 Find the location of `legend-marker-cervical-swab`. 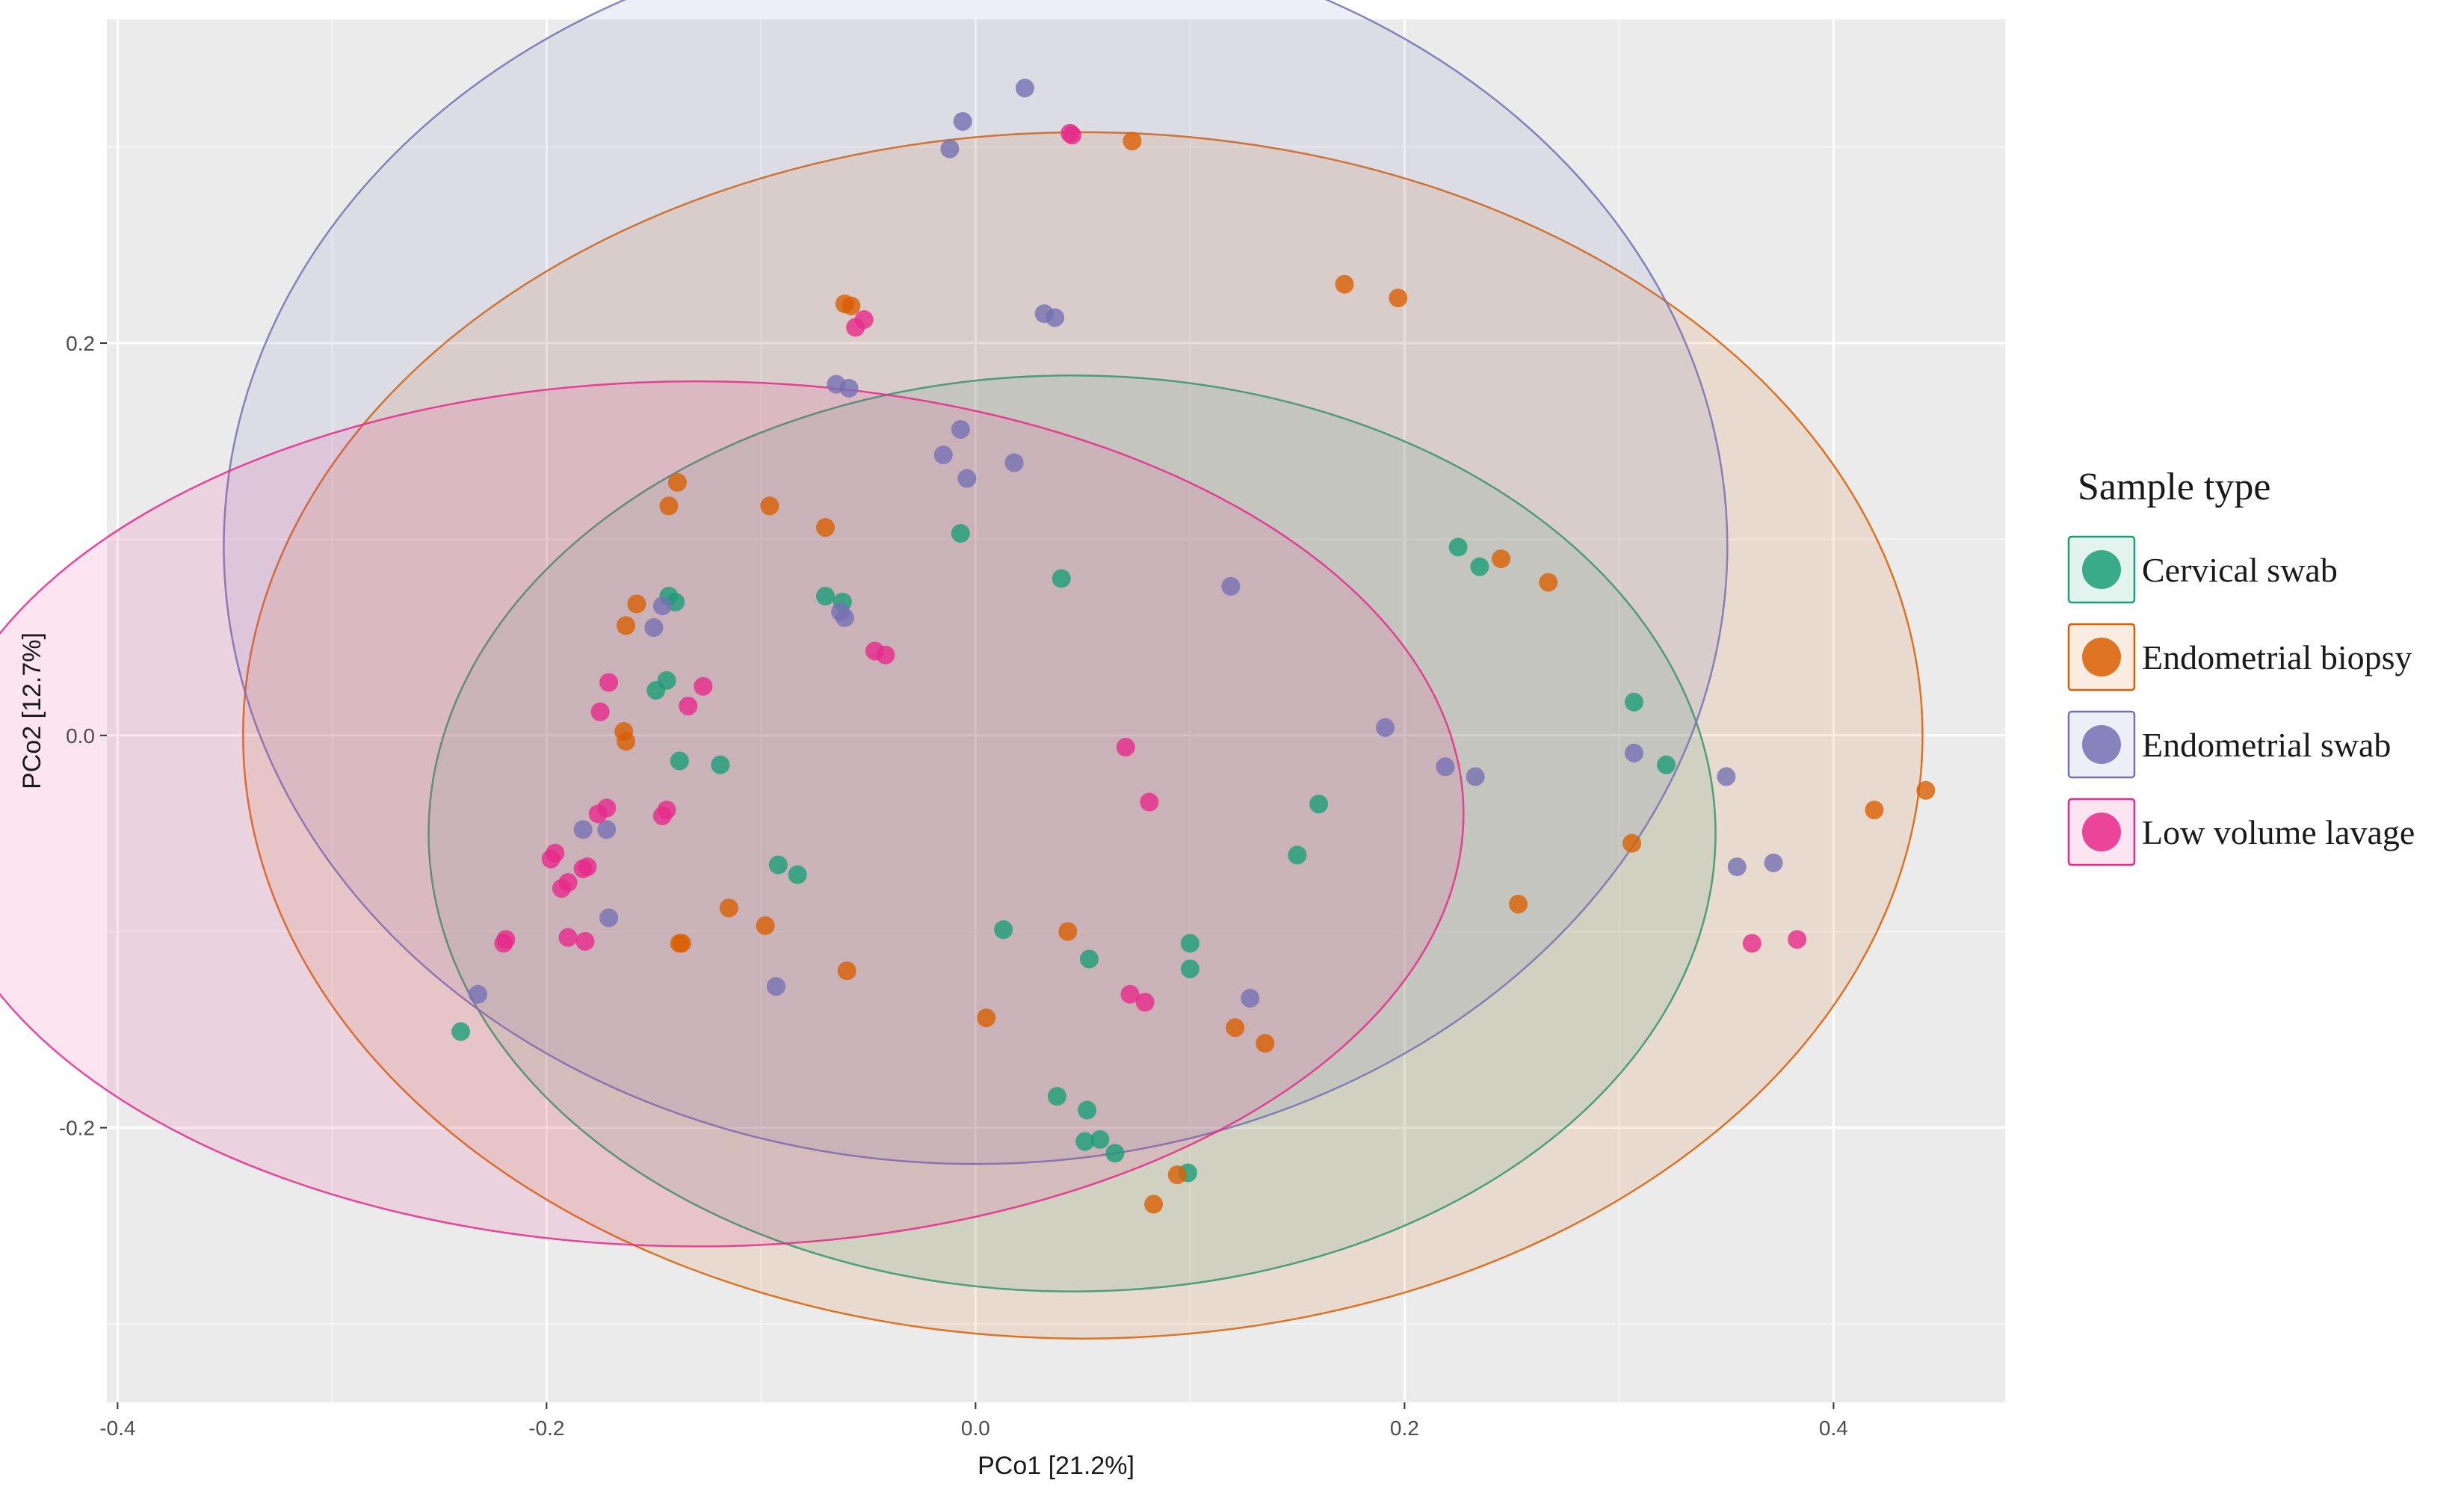

legend-marker-cervical-swab is located at coordinates (2101, 569).